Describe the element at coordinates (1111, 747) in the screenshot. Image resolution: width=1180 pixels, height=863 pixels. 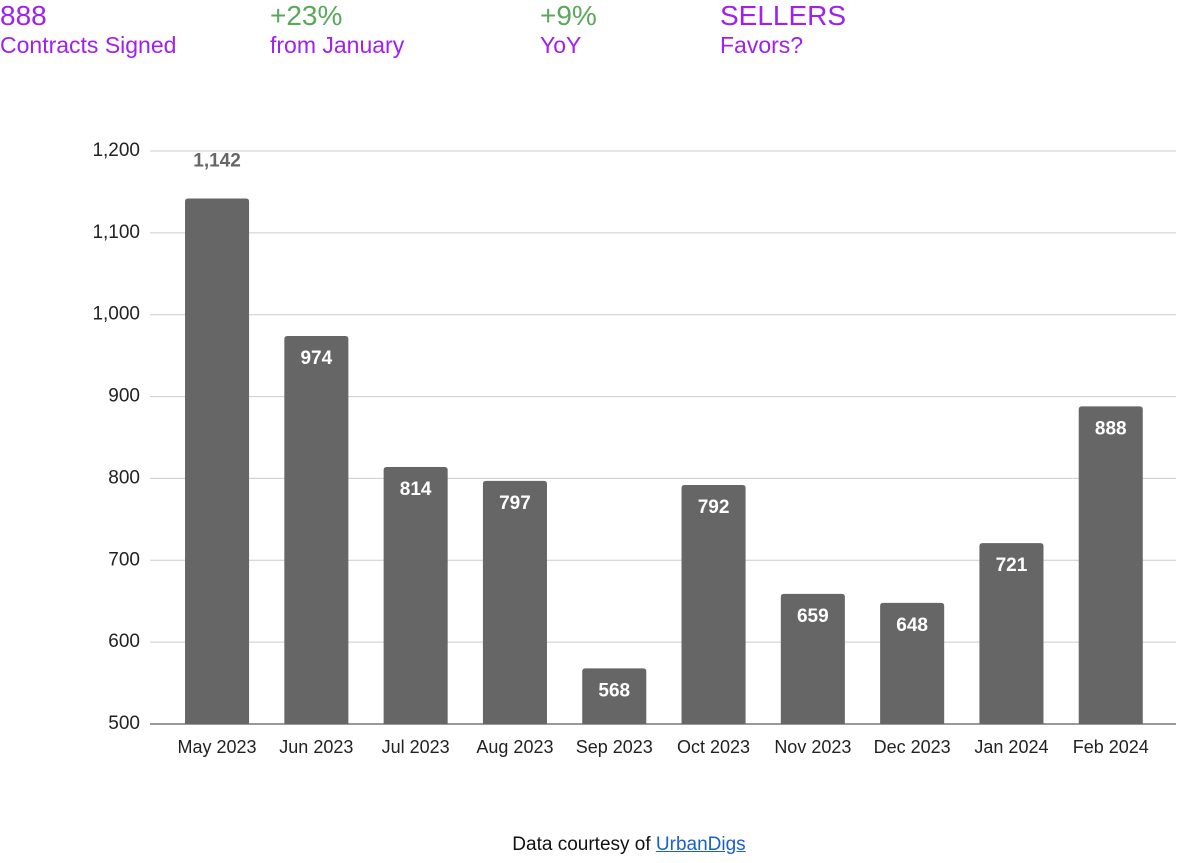
I see `x-tick-label: Feb 2024` at that location.